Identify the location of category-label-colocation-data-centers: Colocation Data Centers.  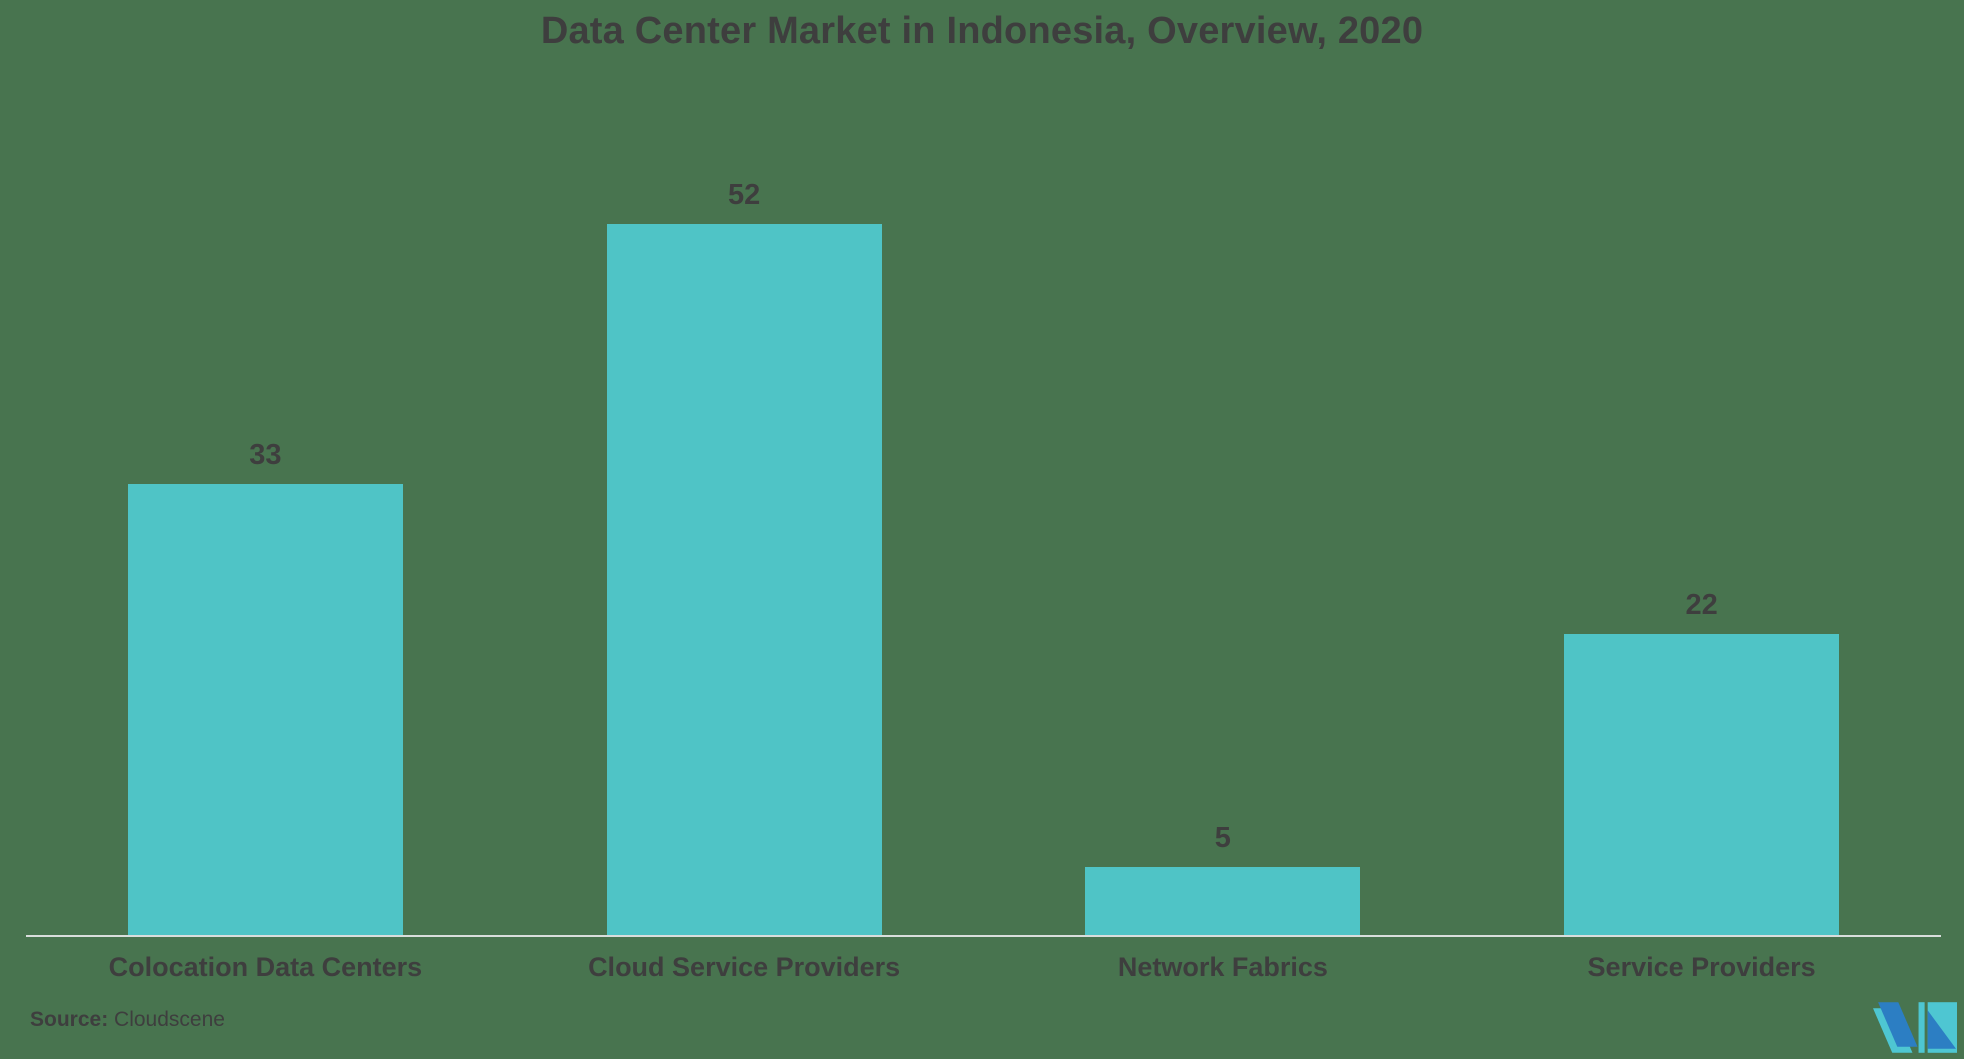
(265, 967).